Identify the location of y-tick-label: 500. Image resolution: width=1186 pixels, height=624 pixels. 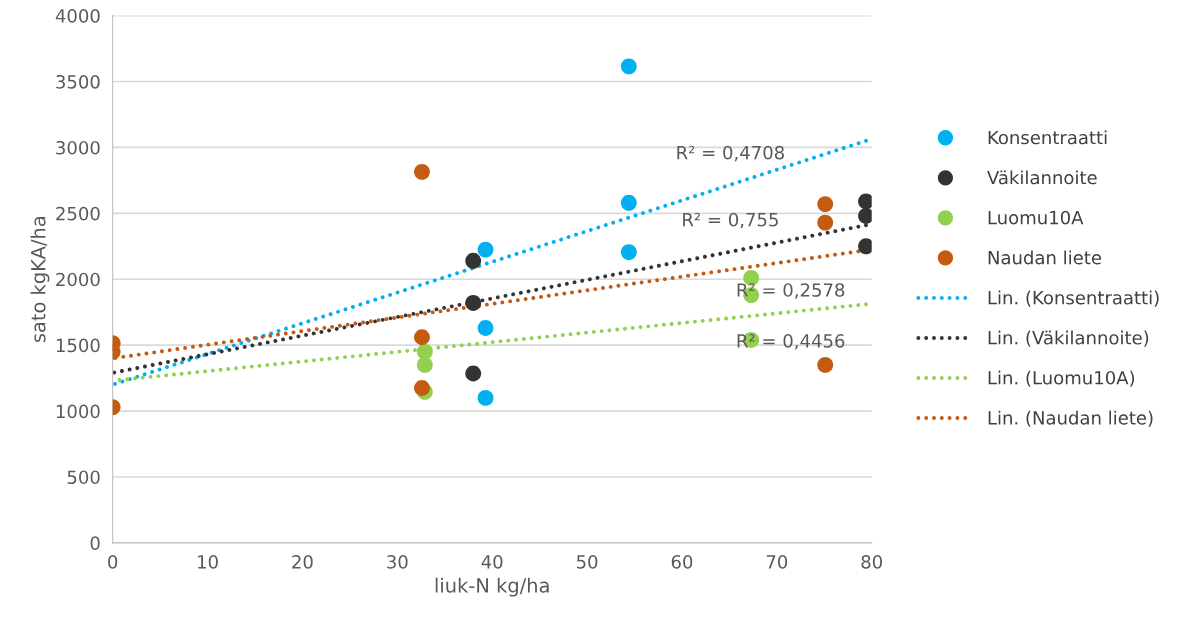
(83, 477).